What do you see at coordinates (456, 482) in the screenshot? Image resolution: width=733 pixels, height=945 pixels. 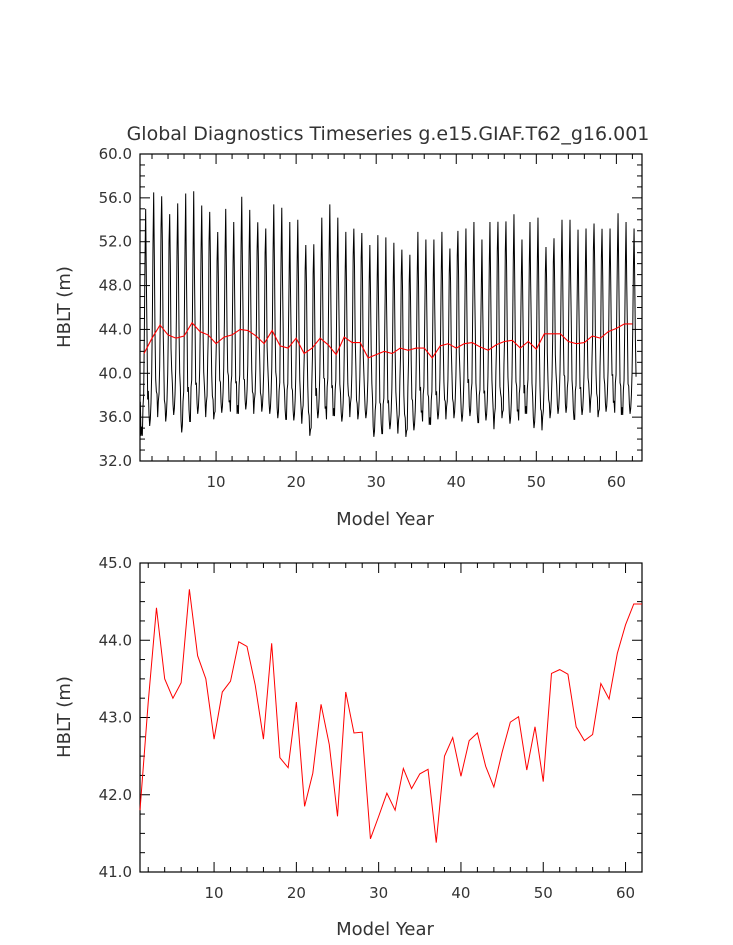 I see `top-x-tick-label: 40` at bounding box center [456, 482].